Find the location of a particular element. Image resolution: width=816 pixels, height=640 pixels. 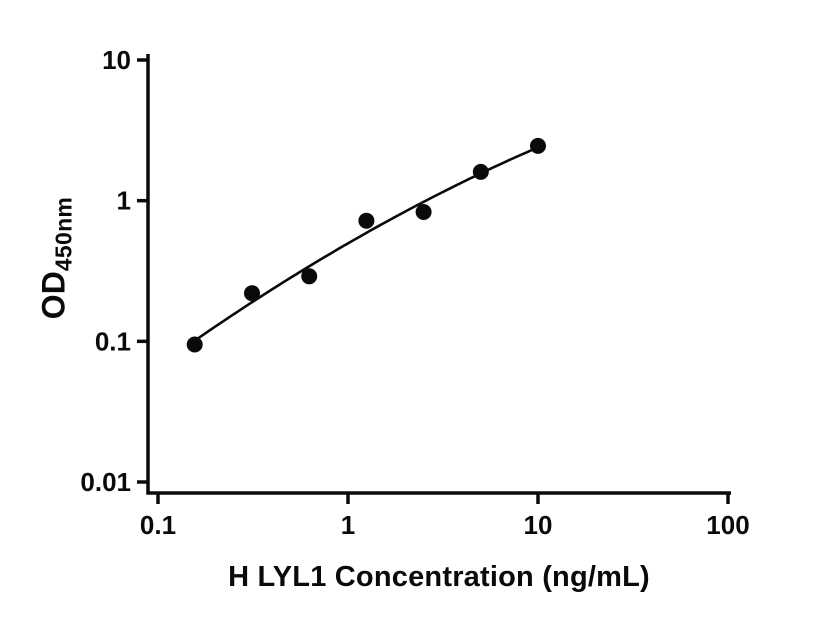

x-axis-tick-label: 1 is located at coordinates (348, 525).